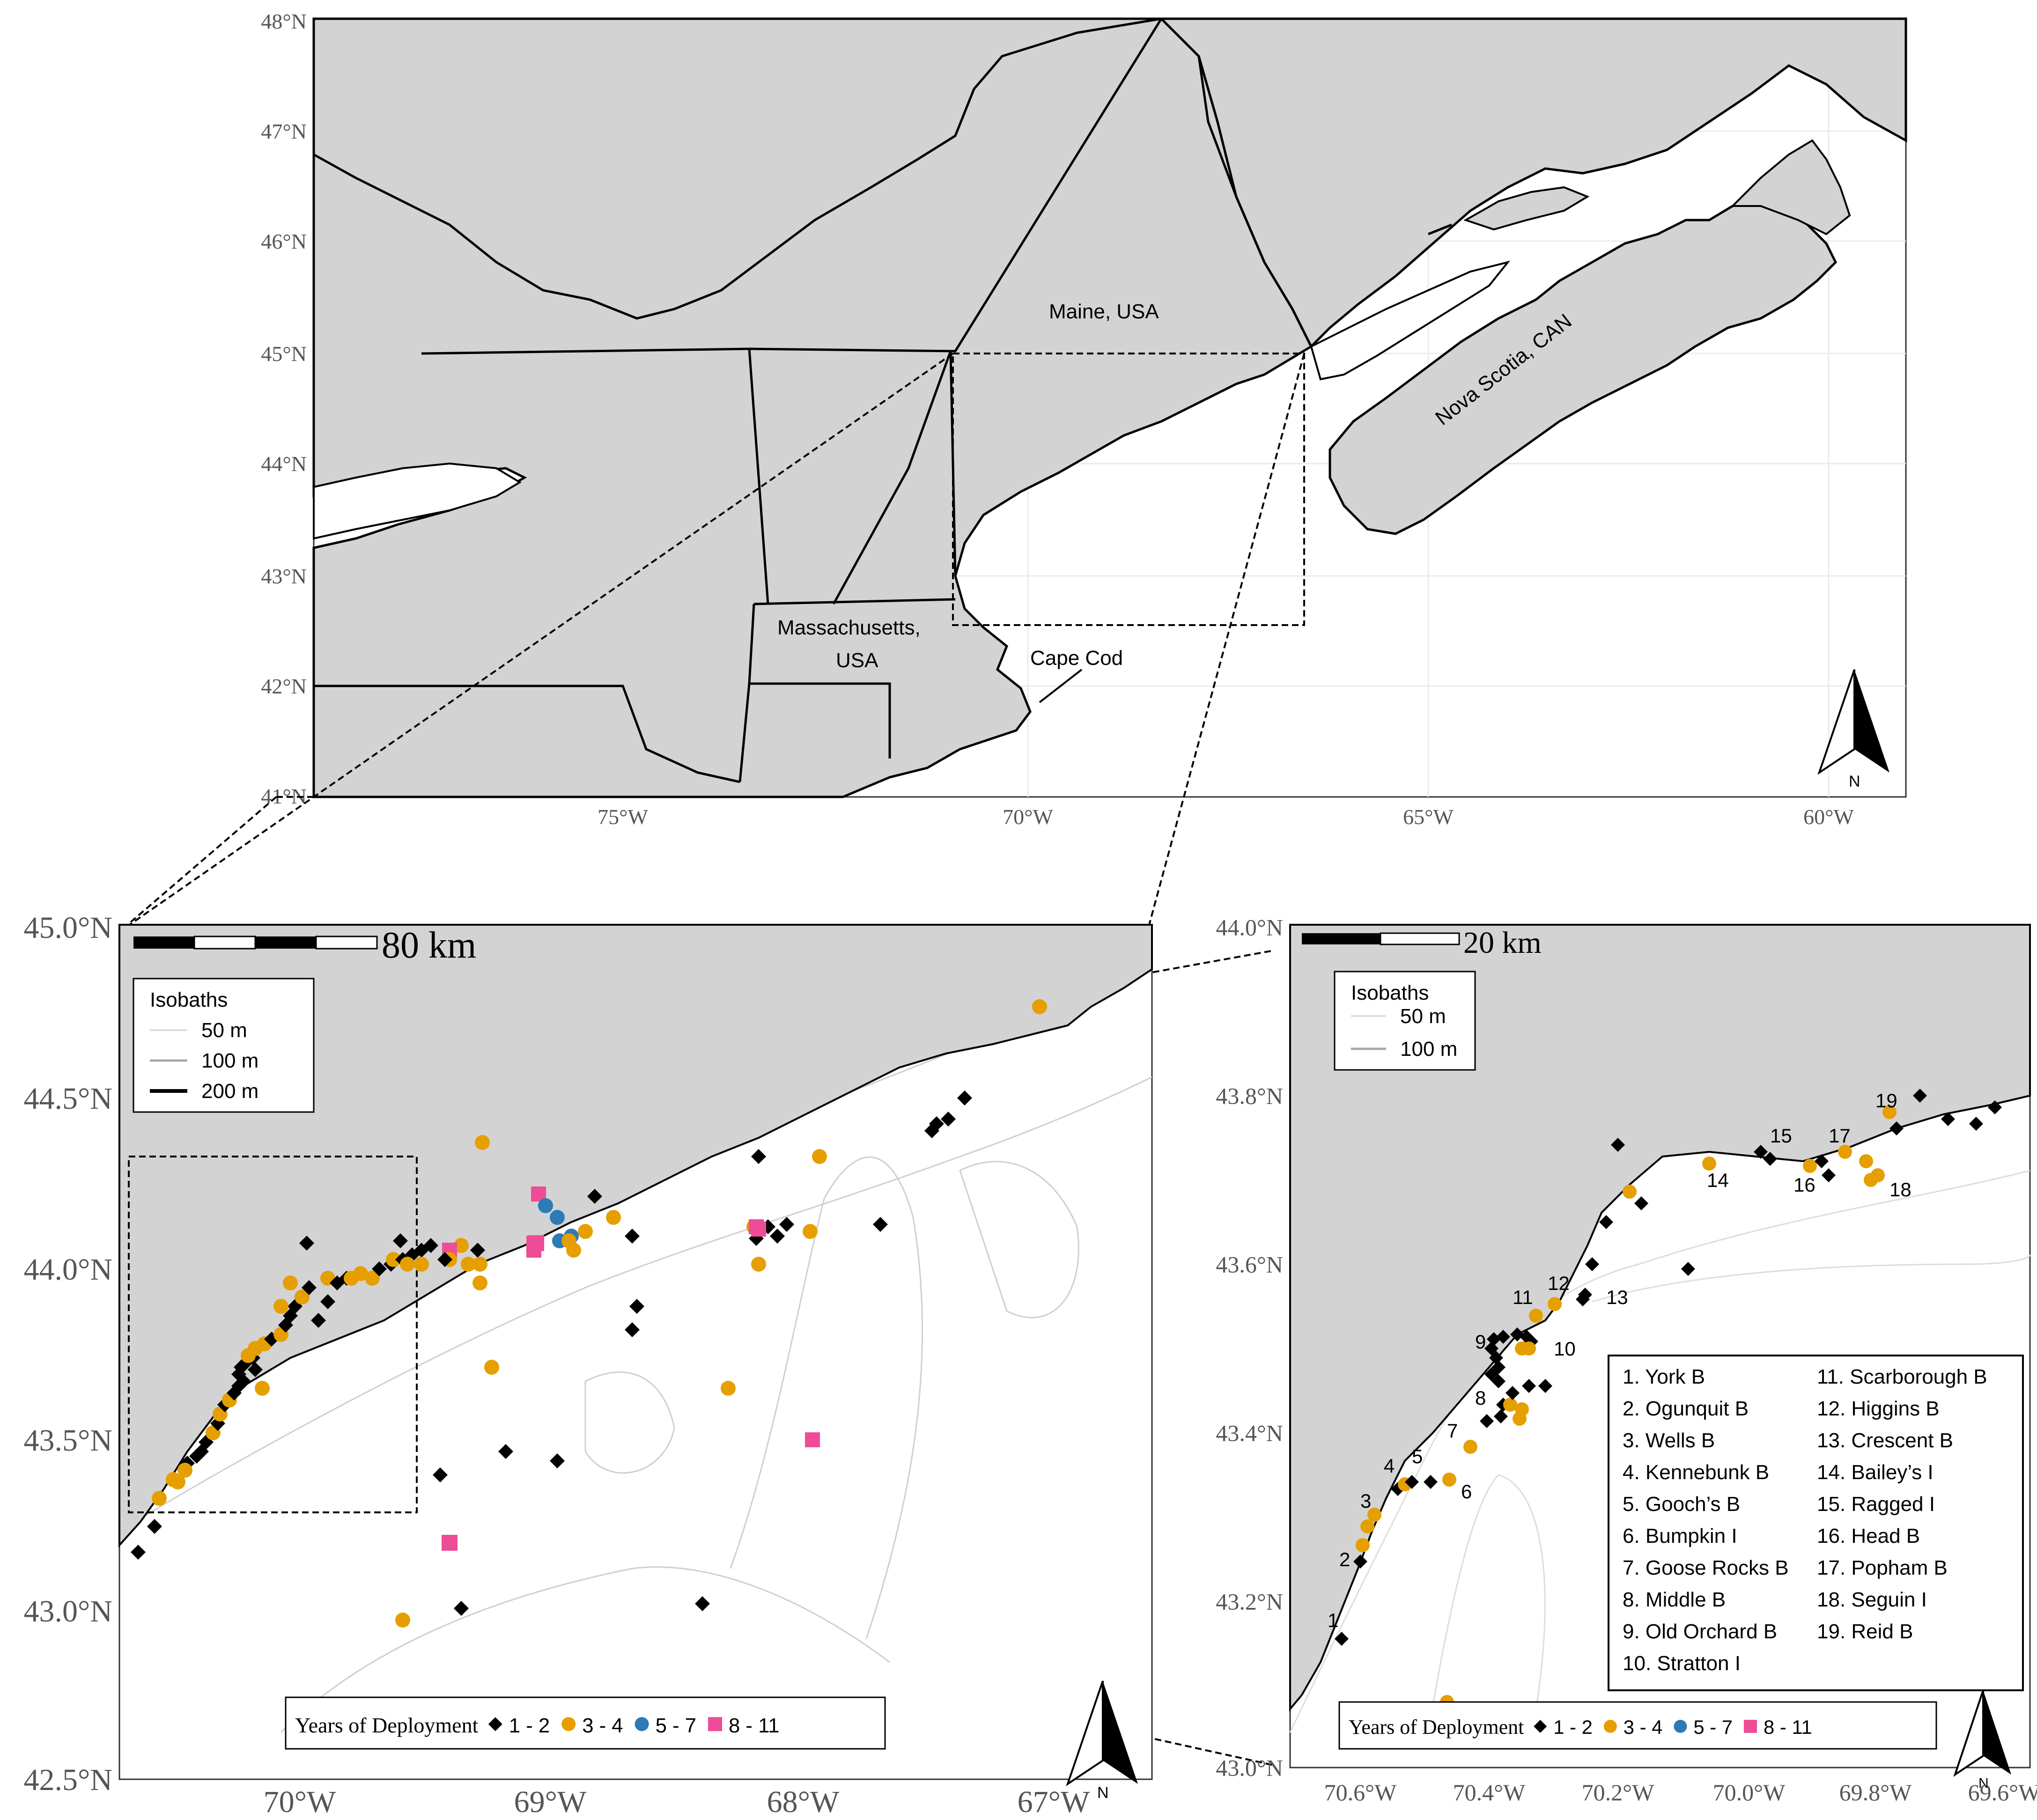  What do you see at coordinates (1664, 1376) in the screenshot?
I see `site-list-entry: 1. York B` at bounding box center [1664, 1376].